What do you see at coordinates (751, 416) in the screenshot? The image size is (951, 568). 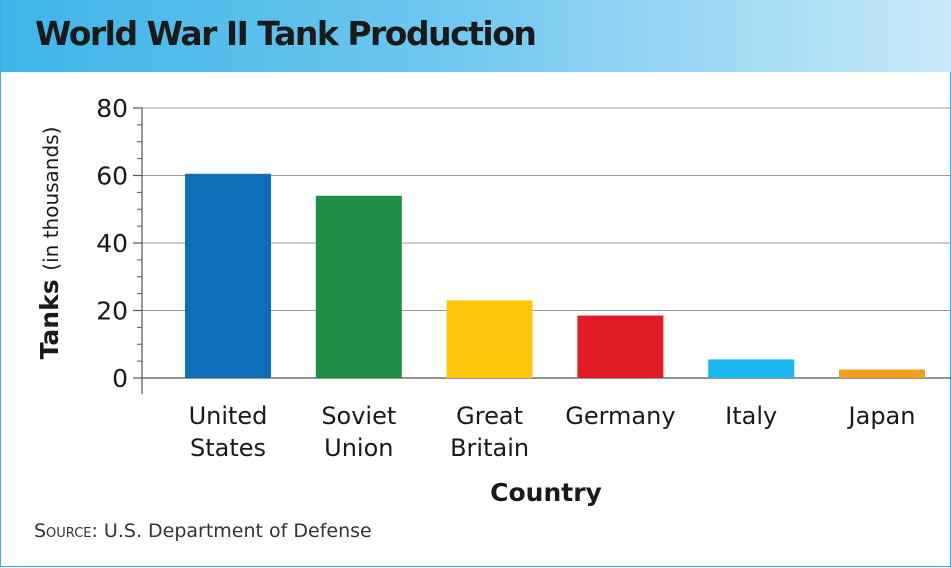 I see `category-label: Italy` at bounding box center [751, 416].